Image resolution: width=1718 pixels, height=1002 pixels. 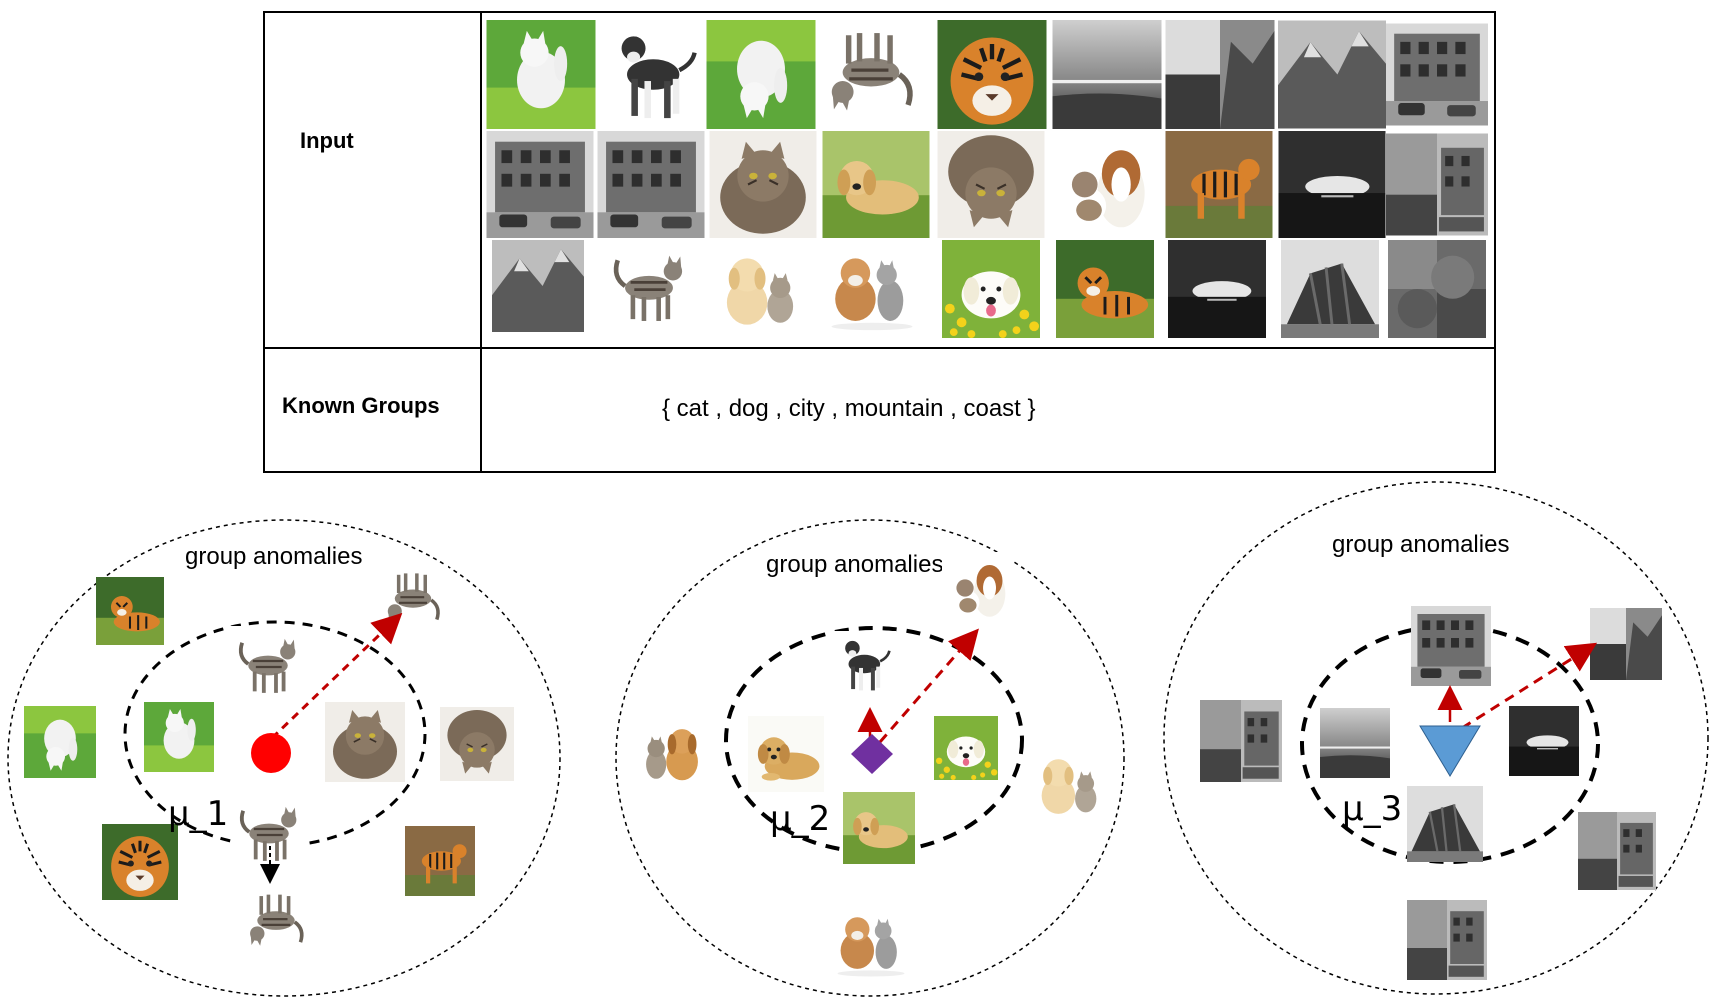 I want to click on cluster-2-title: group anomalies, so click(x=854, y=564).